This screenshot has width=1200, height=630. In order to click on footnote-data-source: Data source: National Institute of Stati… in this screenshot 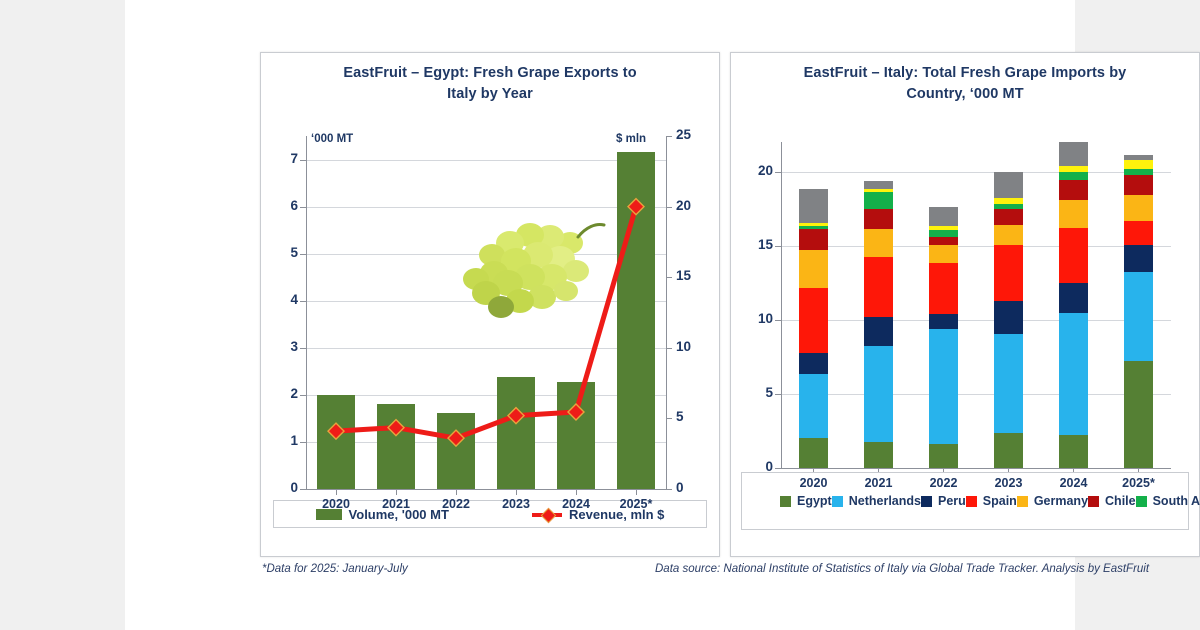, I will do `click(902, 569)`.